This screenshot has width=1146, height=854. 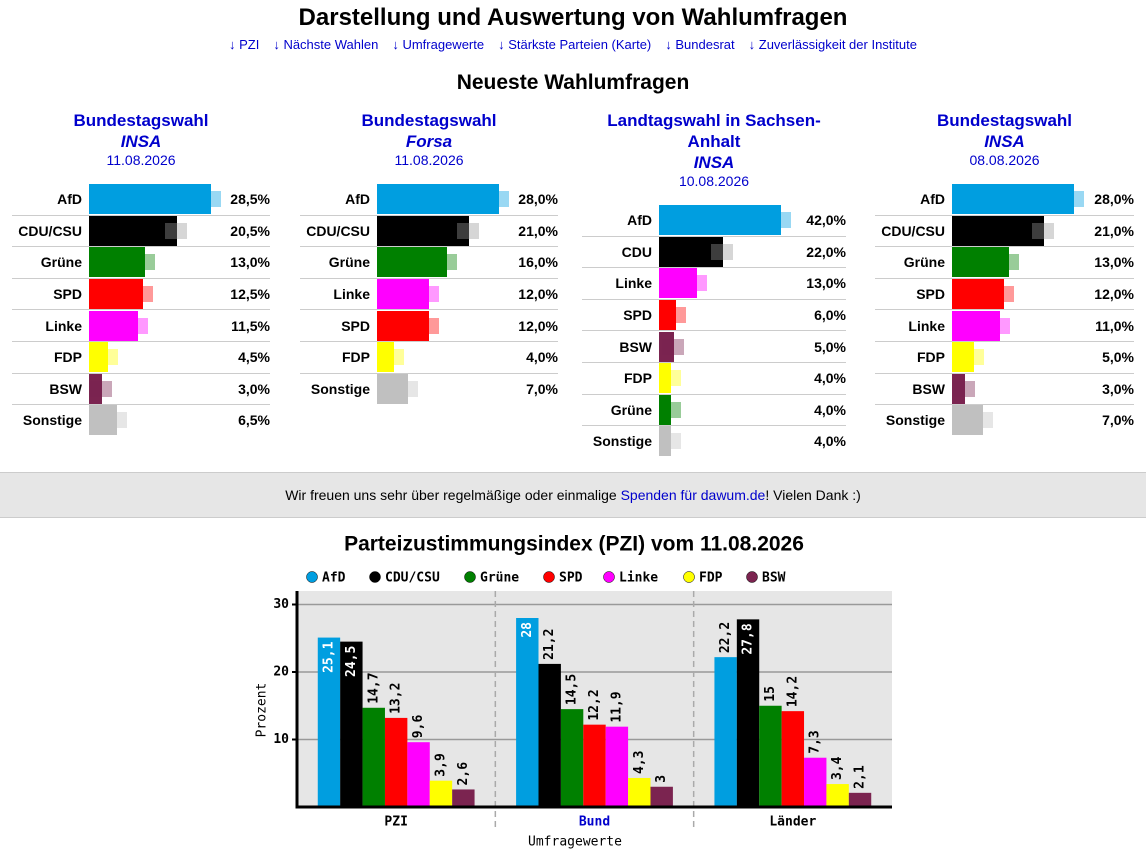 What do you see at coordinates (1004, 263) in the screenshot?
I see `poll-row: Grüne 13,0%` at bounding box center [1004, 263].